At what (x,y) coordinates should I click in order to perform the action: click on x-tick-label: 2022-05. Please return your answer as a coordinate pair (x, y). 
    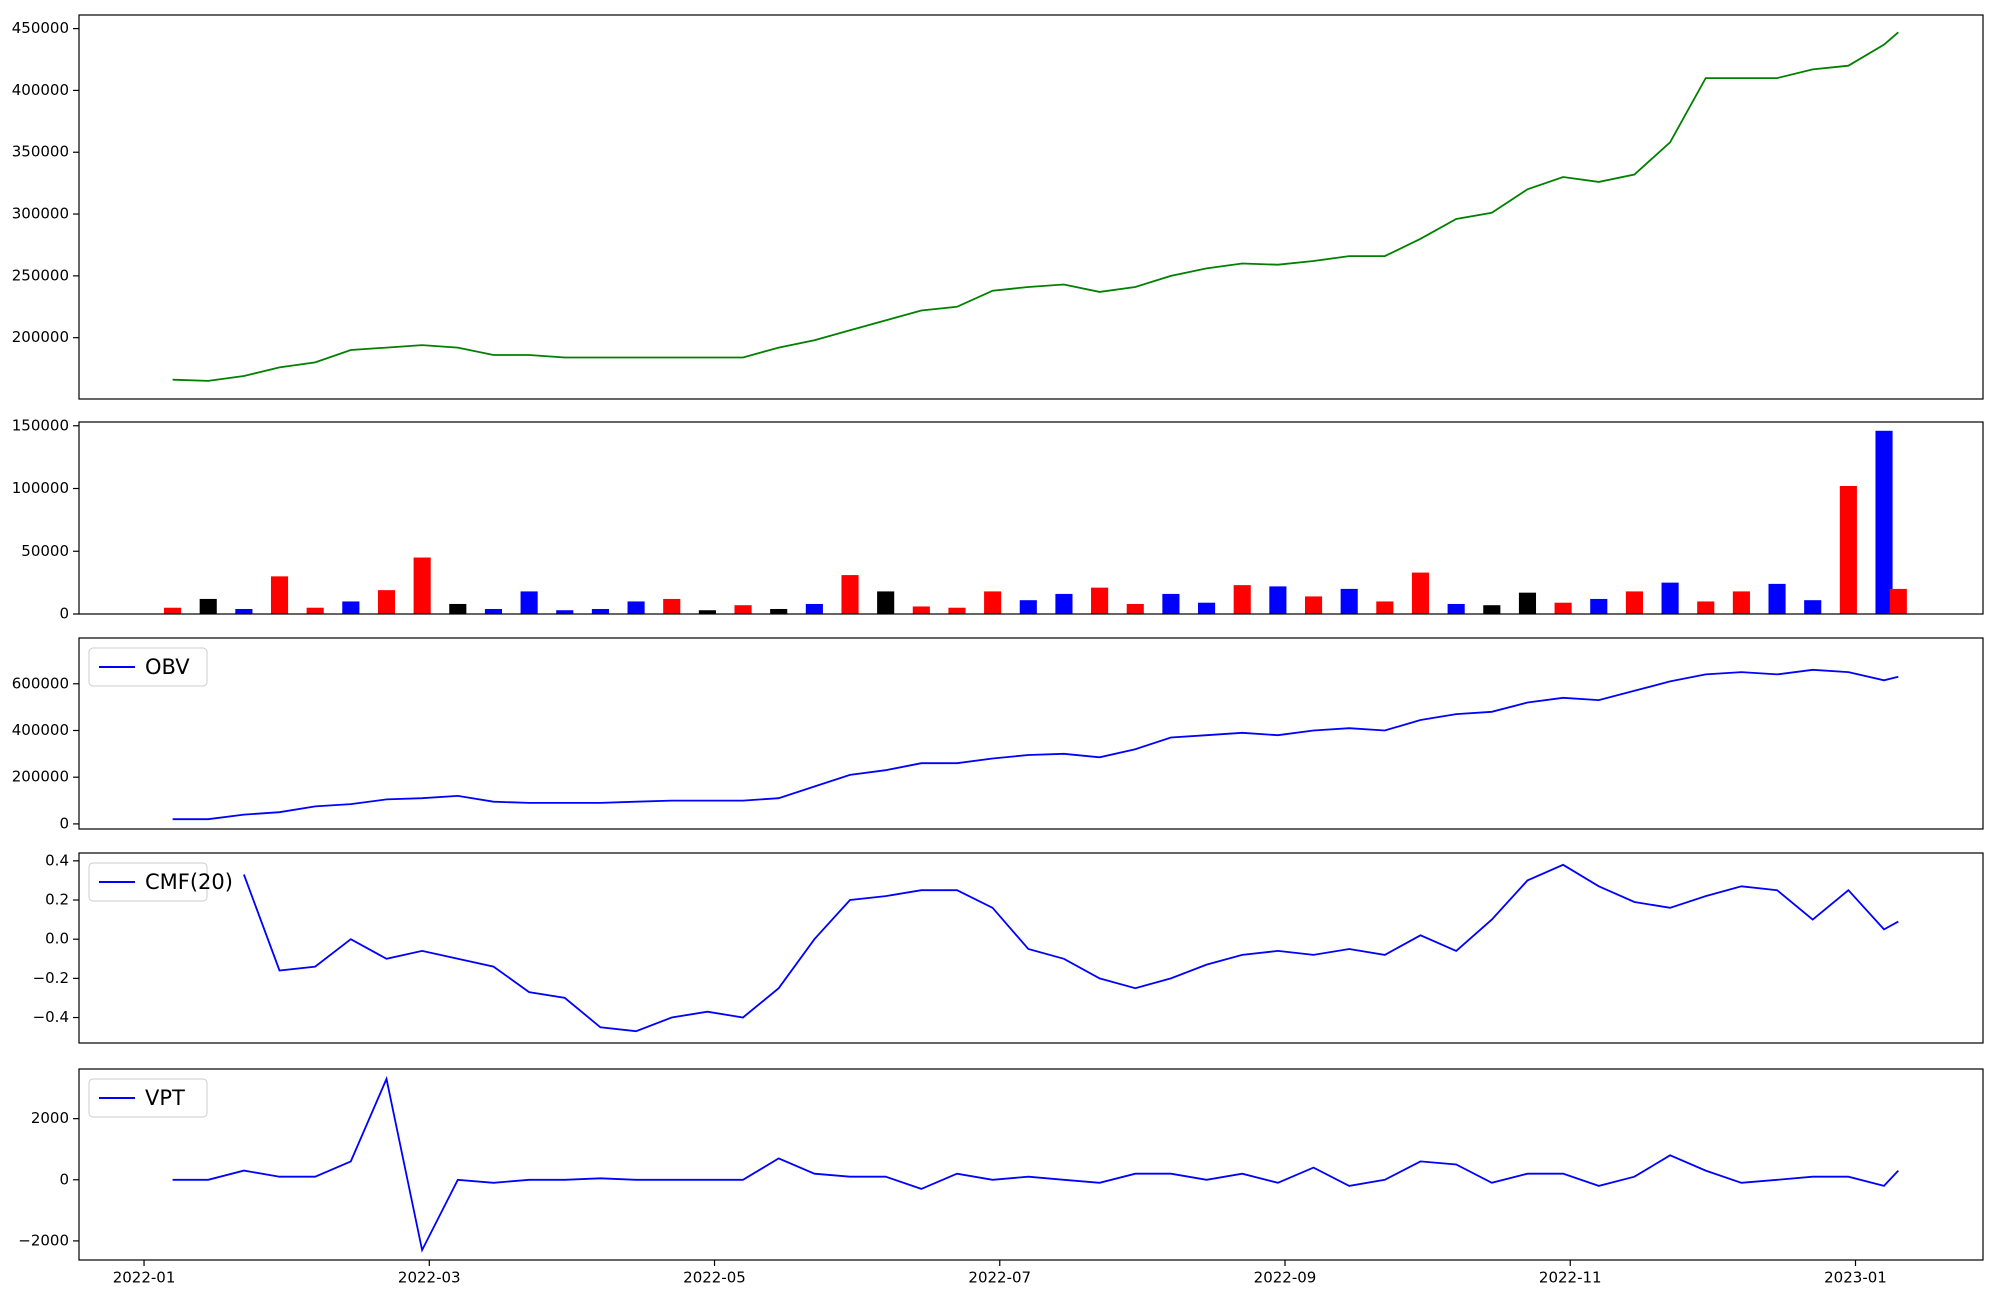
    Looking at the image, I should click on (714, 1278).